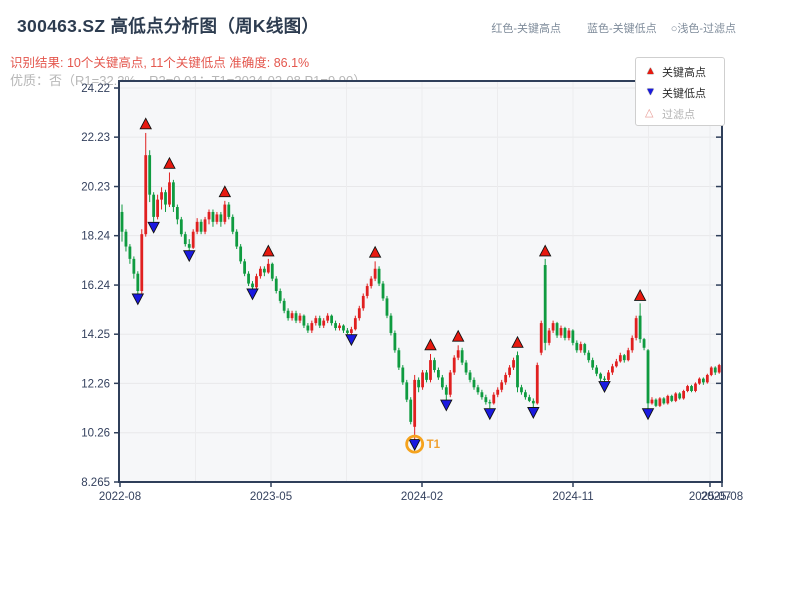  What do you see at coordinates (168, 26) in the screenshot?
I see `page-title: 300463.SZ 高低点分析图（周K线图）` at bounding box center [168, 26].